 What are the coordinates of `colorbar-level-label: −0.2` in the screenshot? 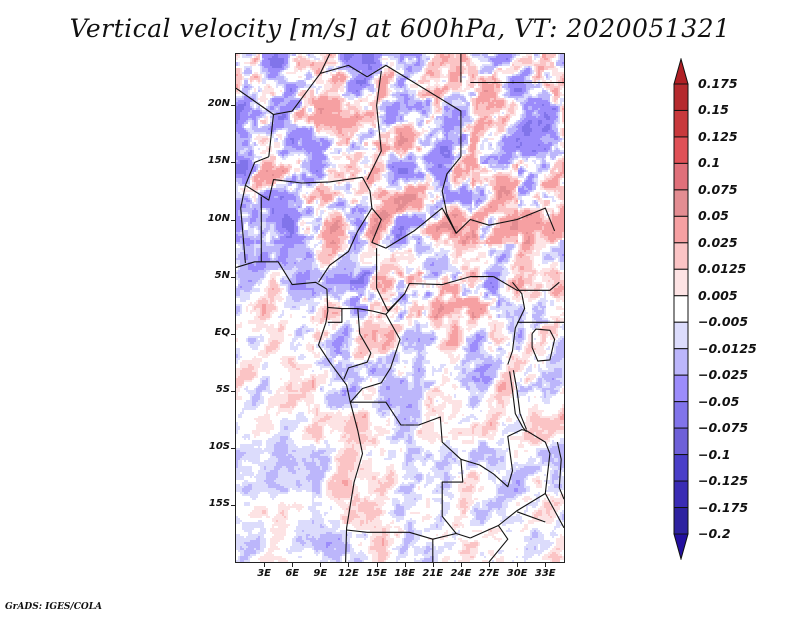 It's located at (714, 533).